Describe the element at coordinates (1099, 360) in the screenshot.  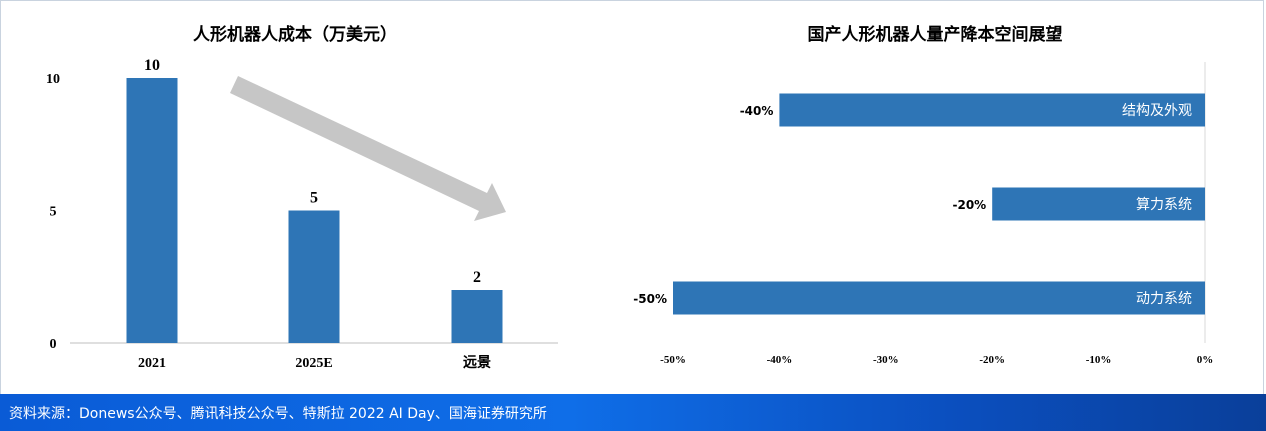
I see `x-tick-label: -10%` at that location.